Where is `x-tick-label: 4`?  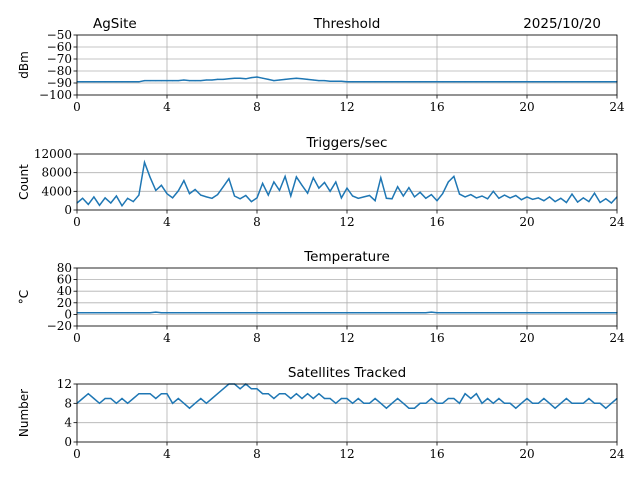
x-tick-label: 4 is located at coordinates (167, 222).